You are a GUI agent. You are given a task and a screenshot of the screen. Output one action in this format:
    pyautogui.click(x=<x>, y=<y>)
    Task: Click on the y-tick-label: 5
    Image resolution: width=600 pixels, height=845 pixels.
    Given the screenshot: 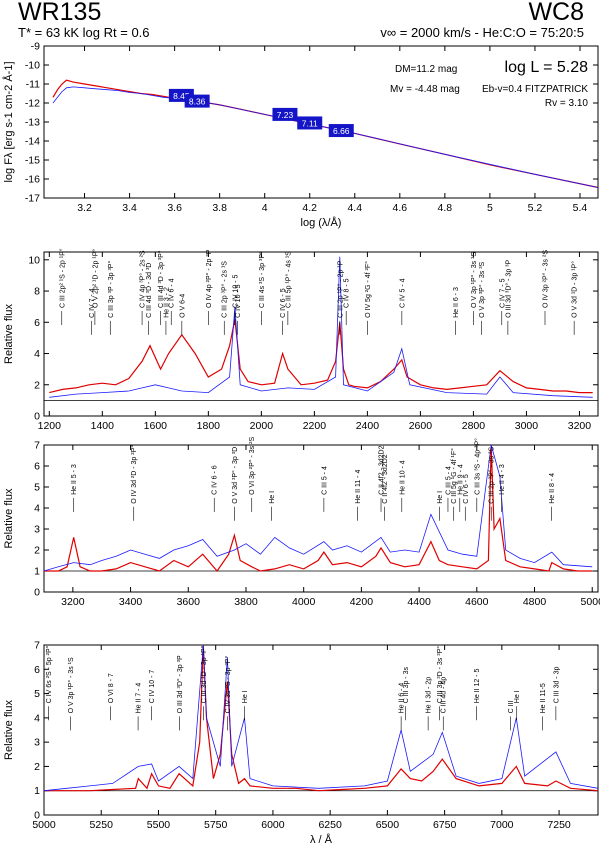 What is the action you would take?
    pyautogui.click(x=37, y=694)
    